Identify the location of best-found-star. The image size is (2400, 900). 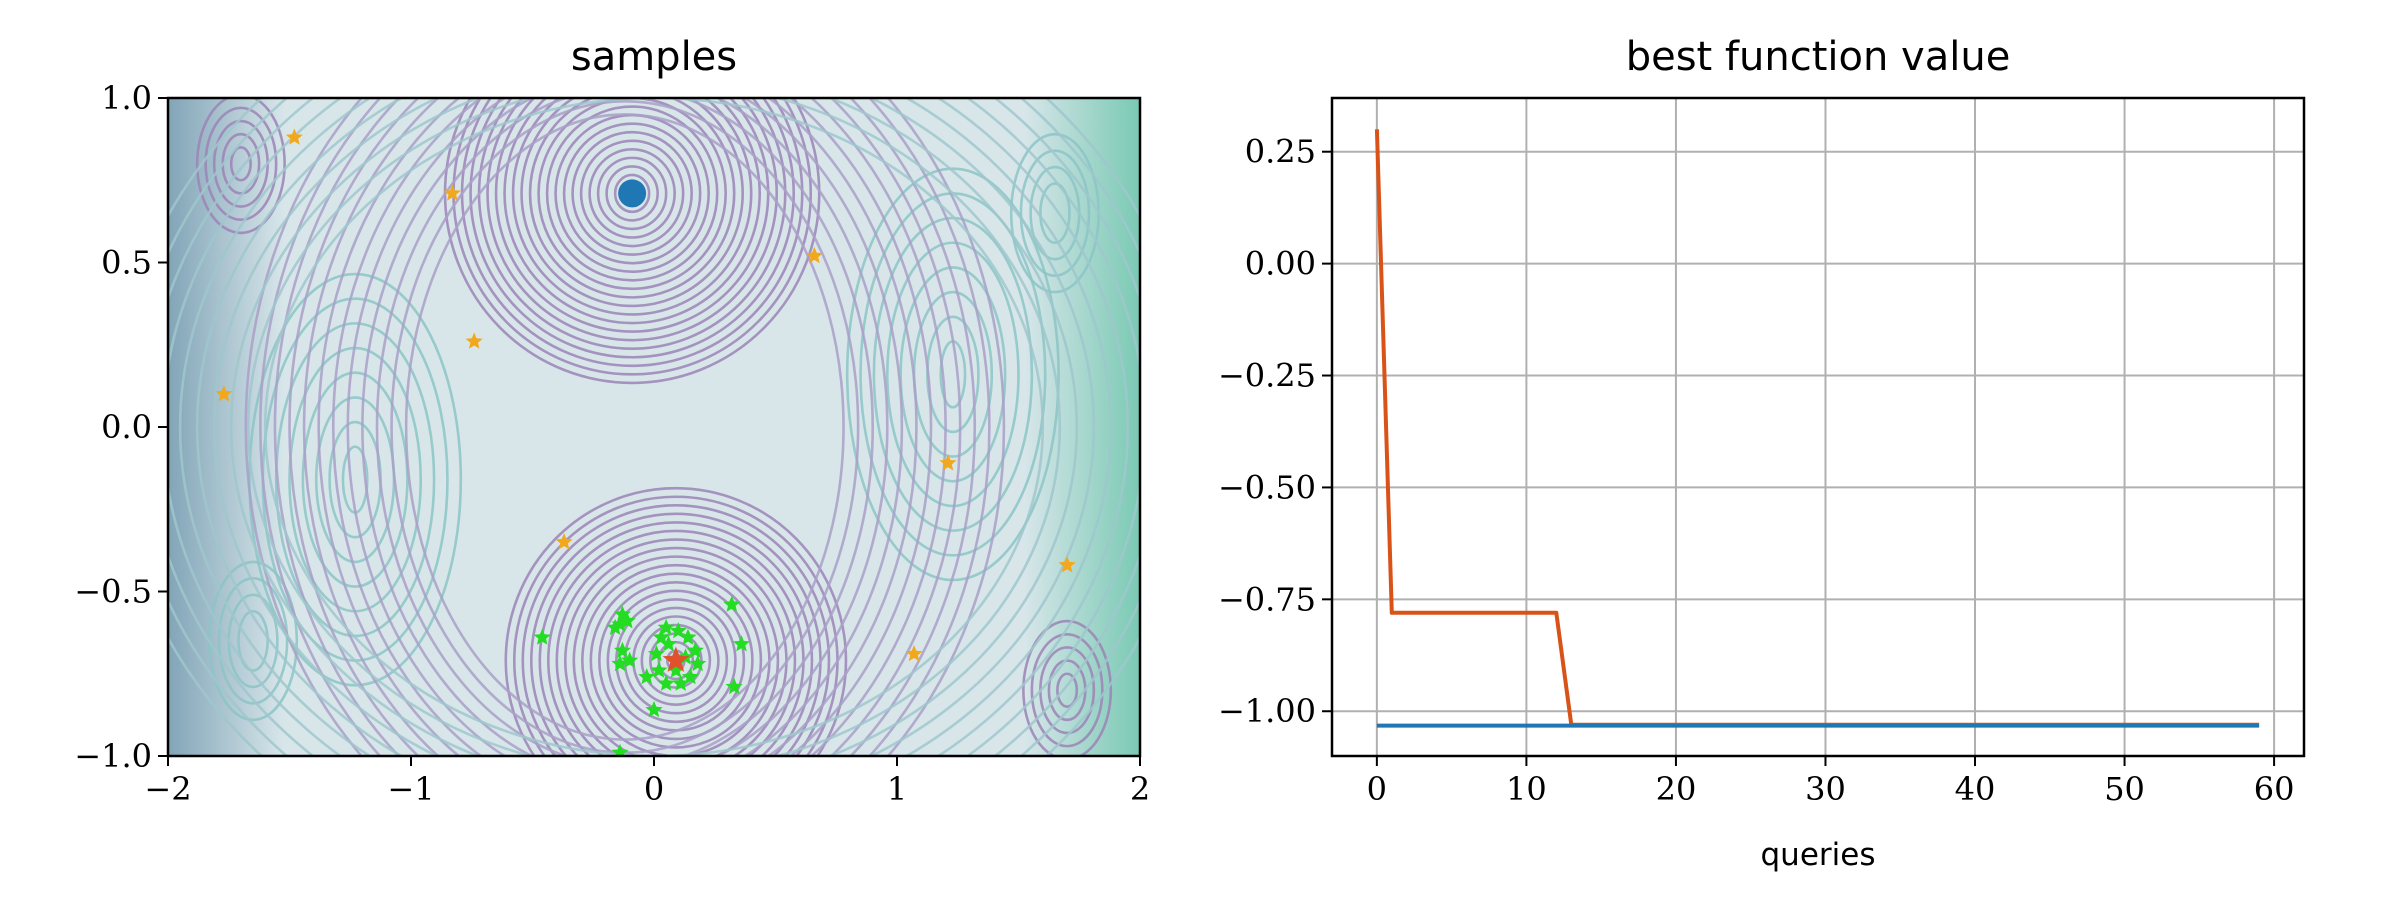
(676, 659).